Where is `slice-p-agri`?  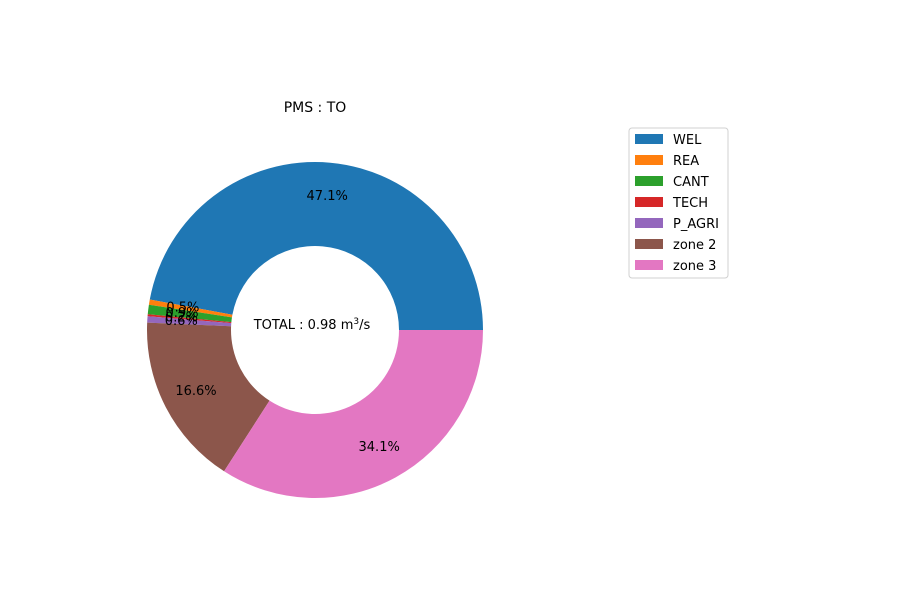 slice-p-agri is located at coordinates (189, 321).